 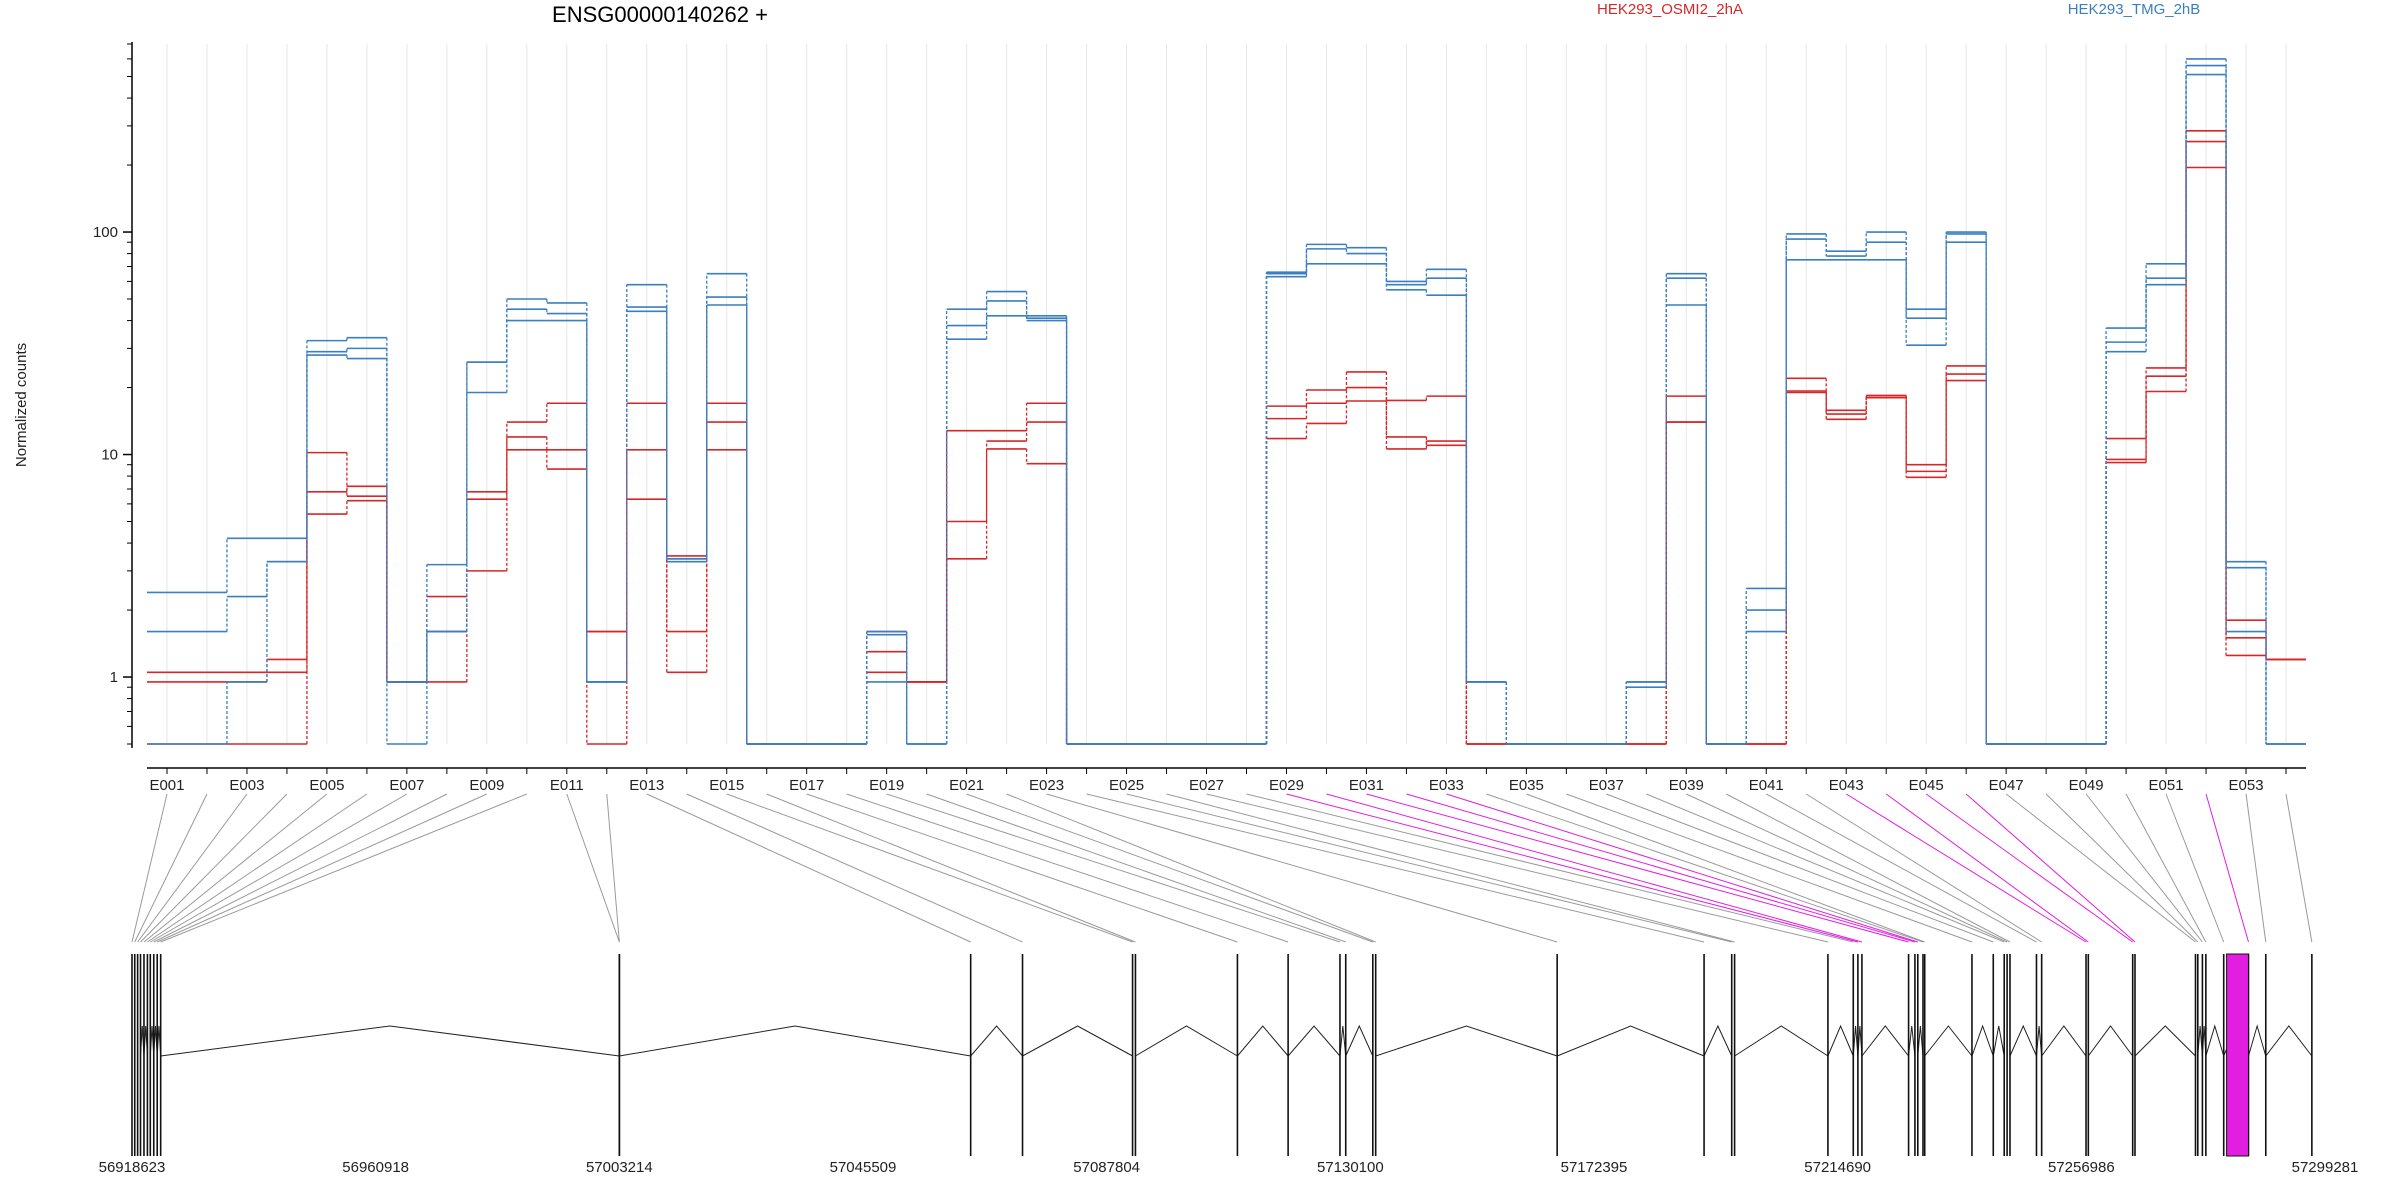 What do you see at coordinates (1106, 1167) in the screenshot?
I see `genomic-tick-label: 57087804` at bounding box center [1106, 1167].